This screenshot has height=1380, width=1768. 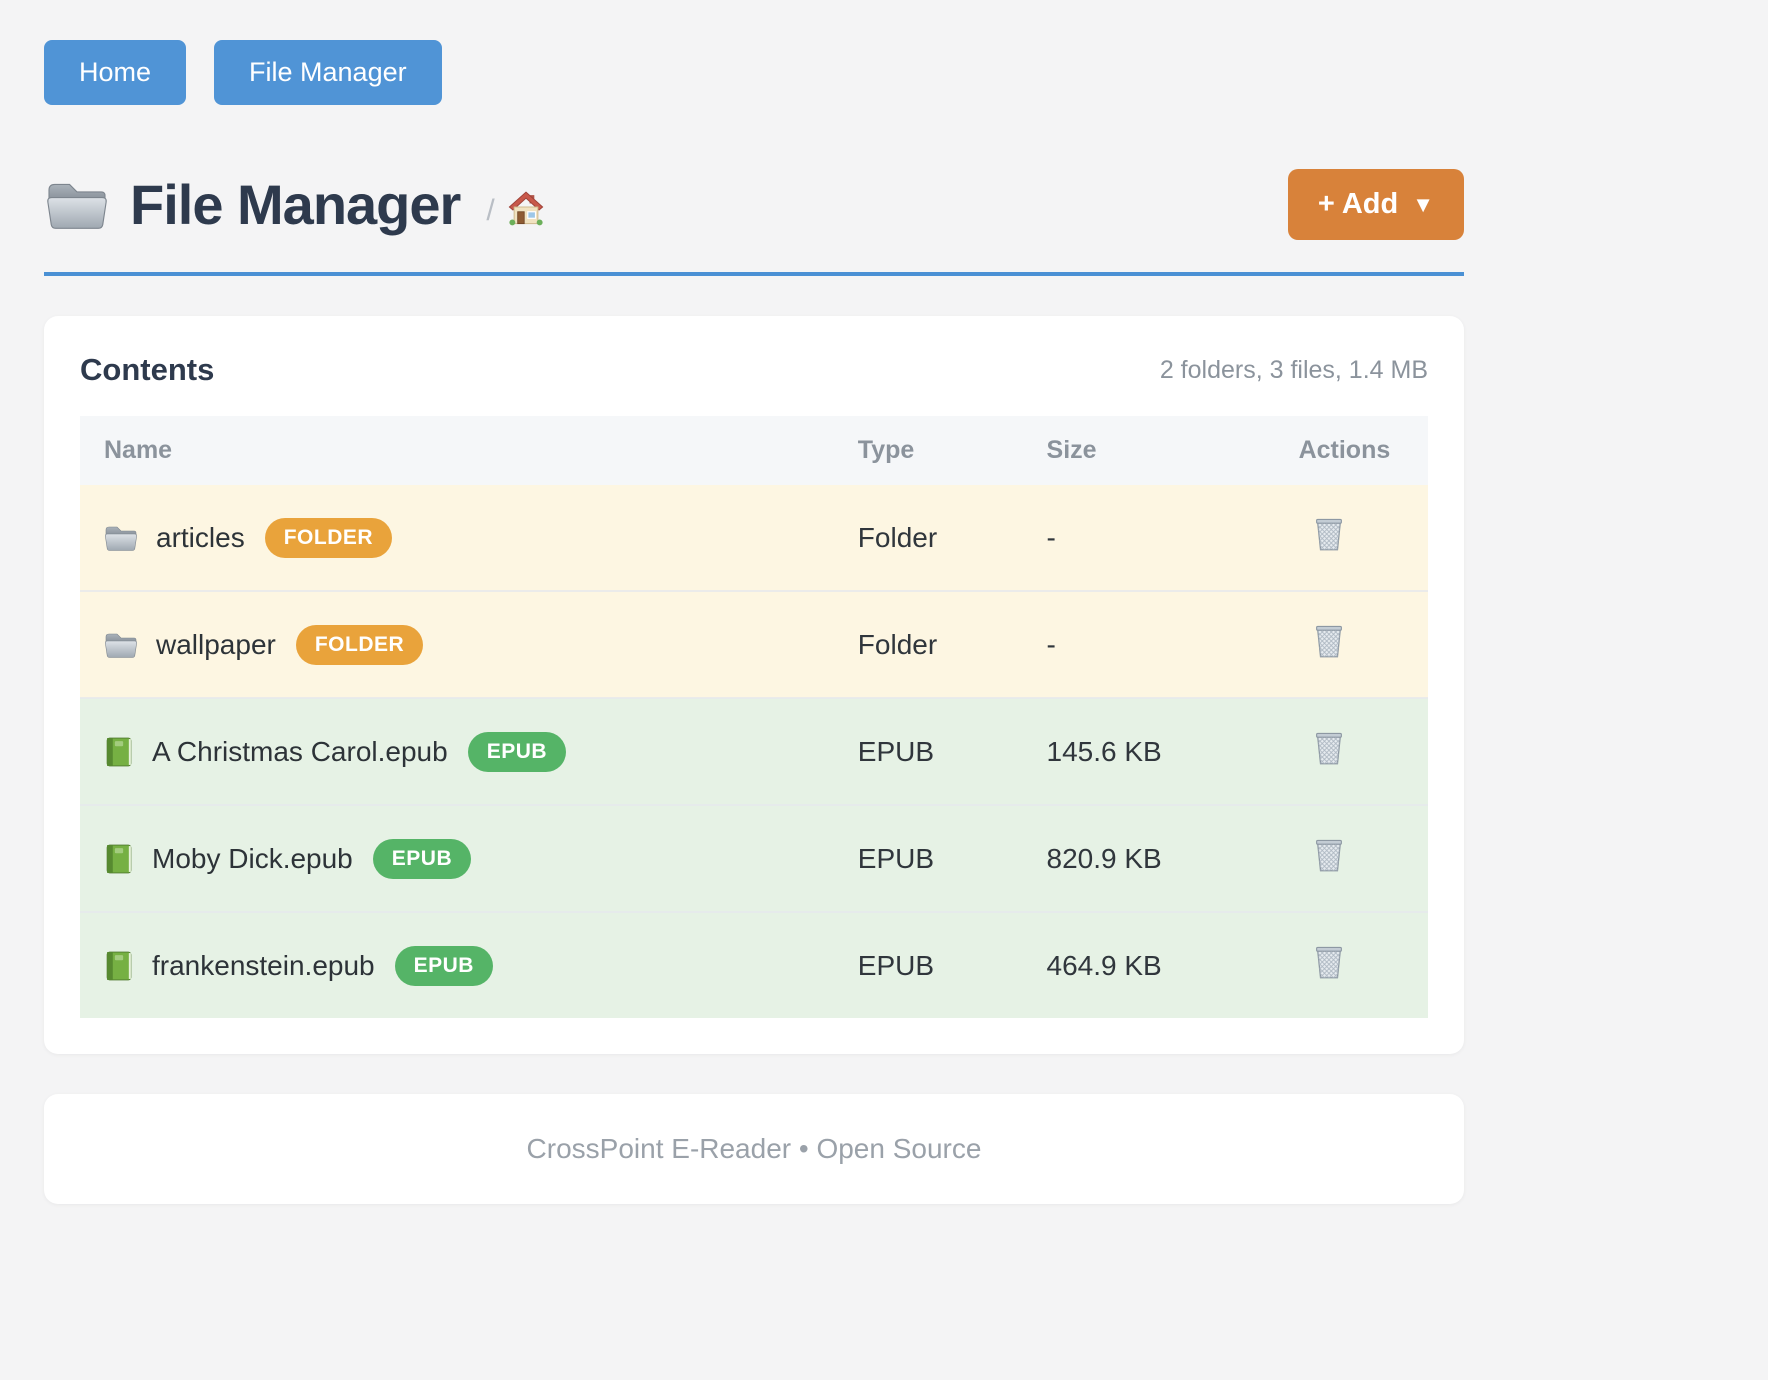 What do you see at coordinates (1293, 369) in the screenshot?
I see `contents-summary: 2 folders, 3 files, 1.4 MB` at bounding box center [1293, 369].